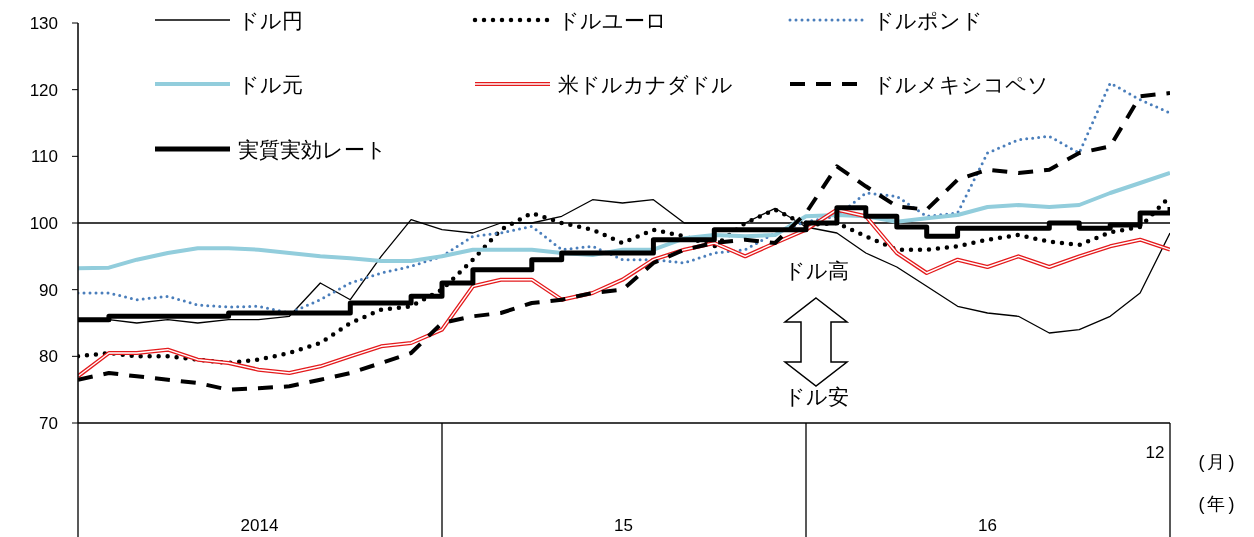 This screenshot has width=1254, height=537. What do you see at coordinates (43, 223) in the screenshot?
I see `y-tick-label: 100` at bounding box center [43, 223].